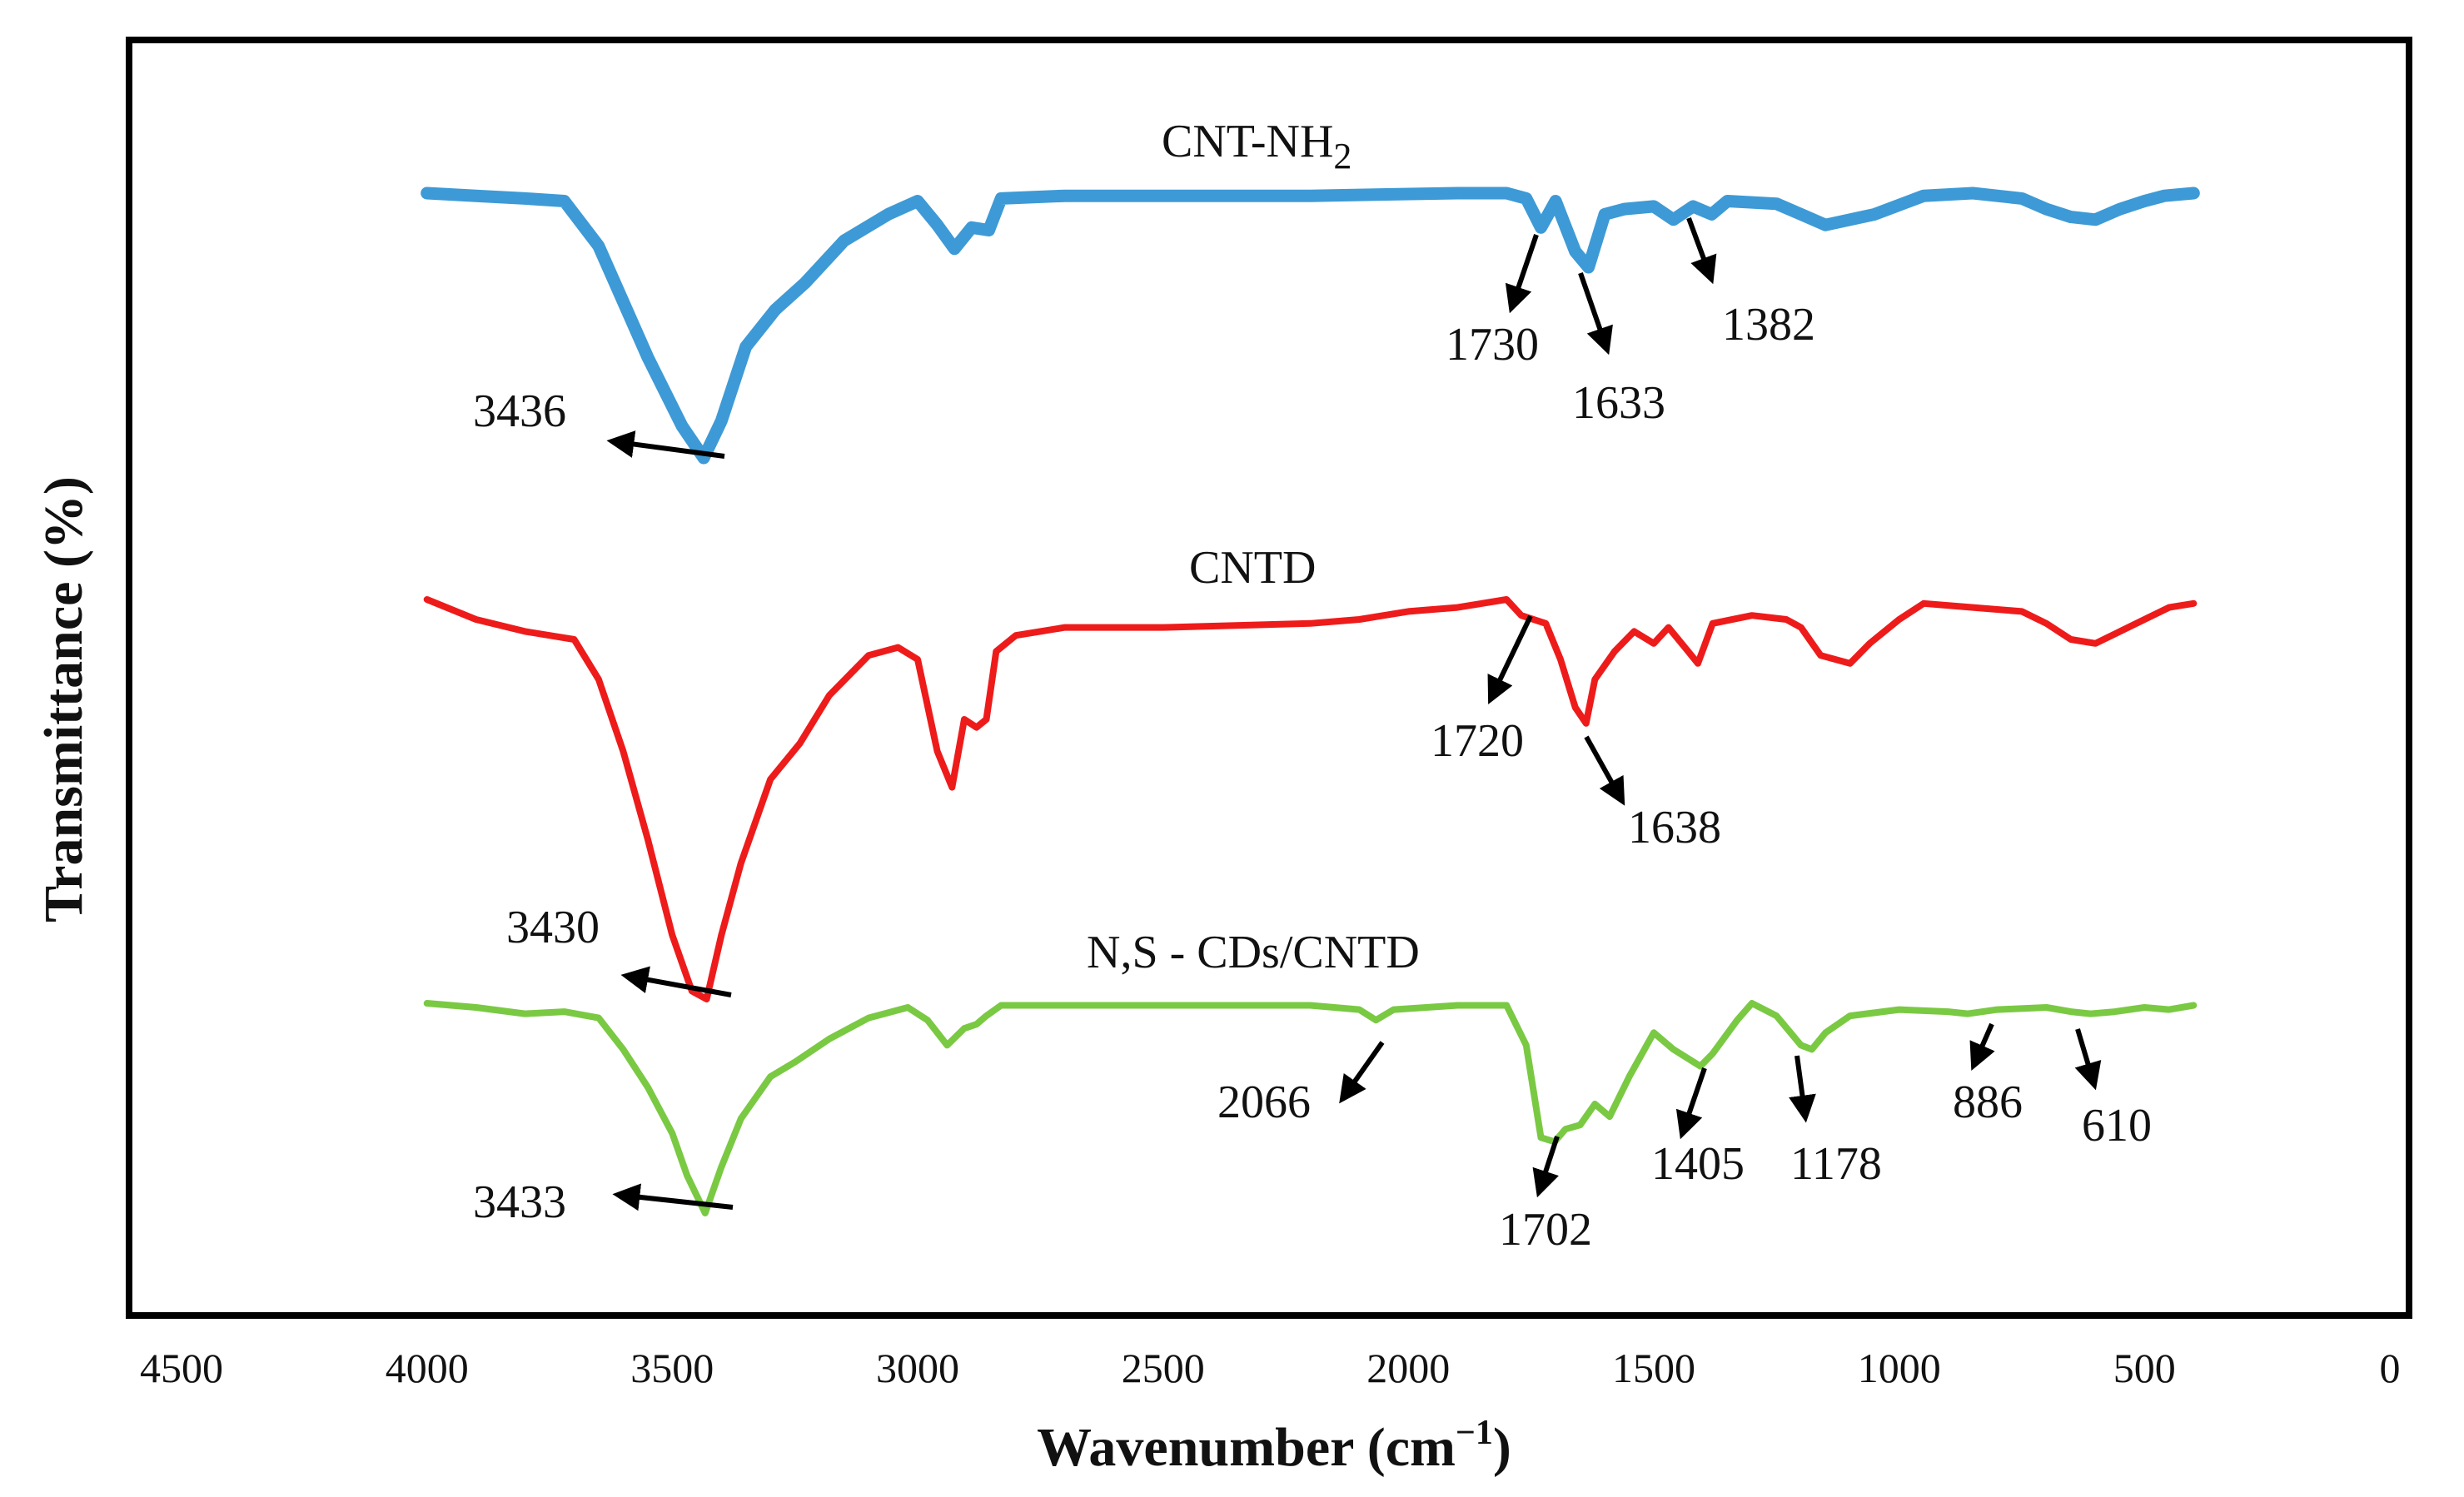  What do you see at coordinates (1252, 568) in the screenshot?
I see `series-label-cntd: CNTD` at bounding box center [1252, 568].